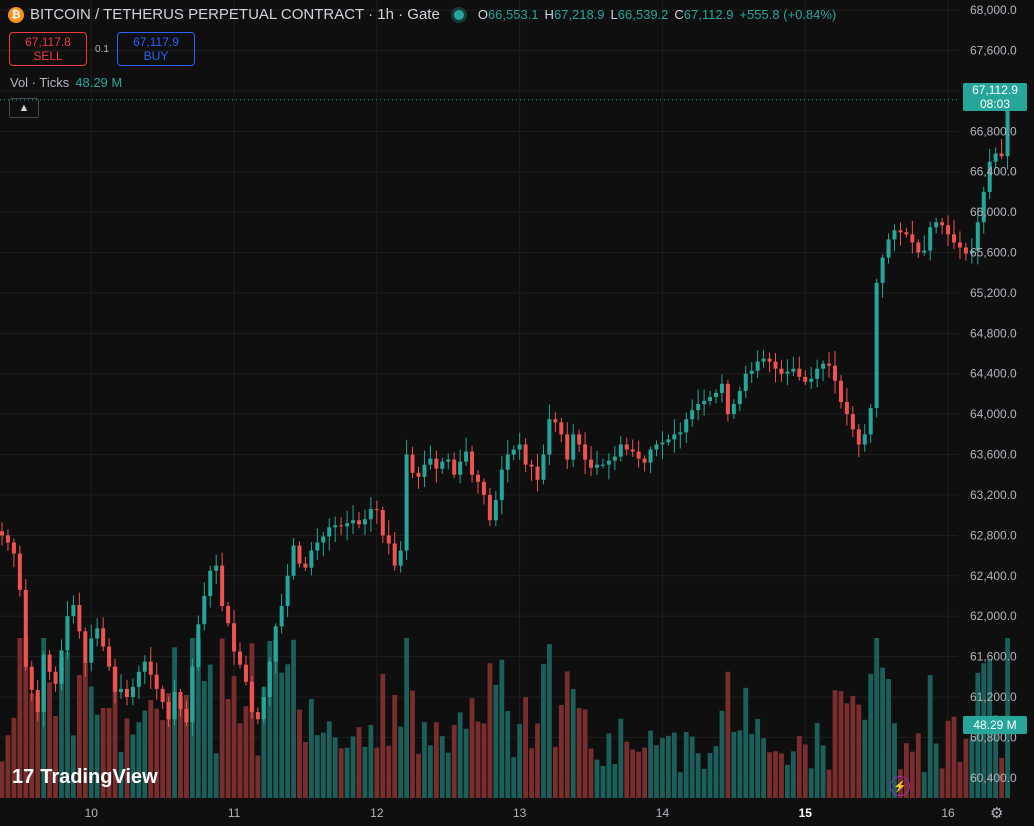 The image size is (1034, 826). I want to click on bitcoin-icon: ₿, so click(16, 14).